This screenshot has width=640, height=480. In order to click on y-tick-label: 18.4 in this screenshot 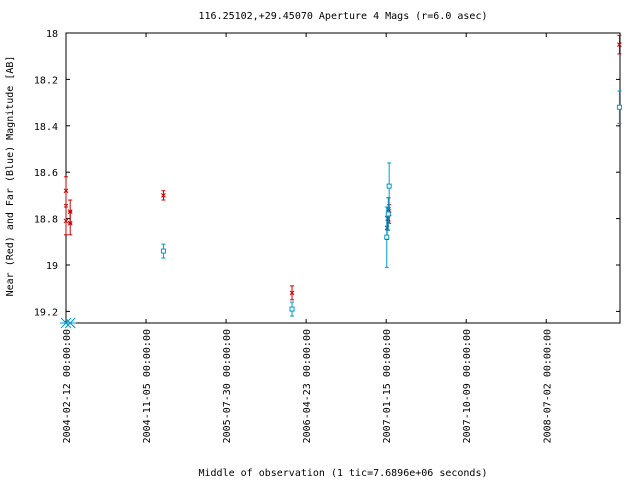, I will do `click(46, 127)`.